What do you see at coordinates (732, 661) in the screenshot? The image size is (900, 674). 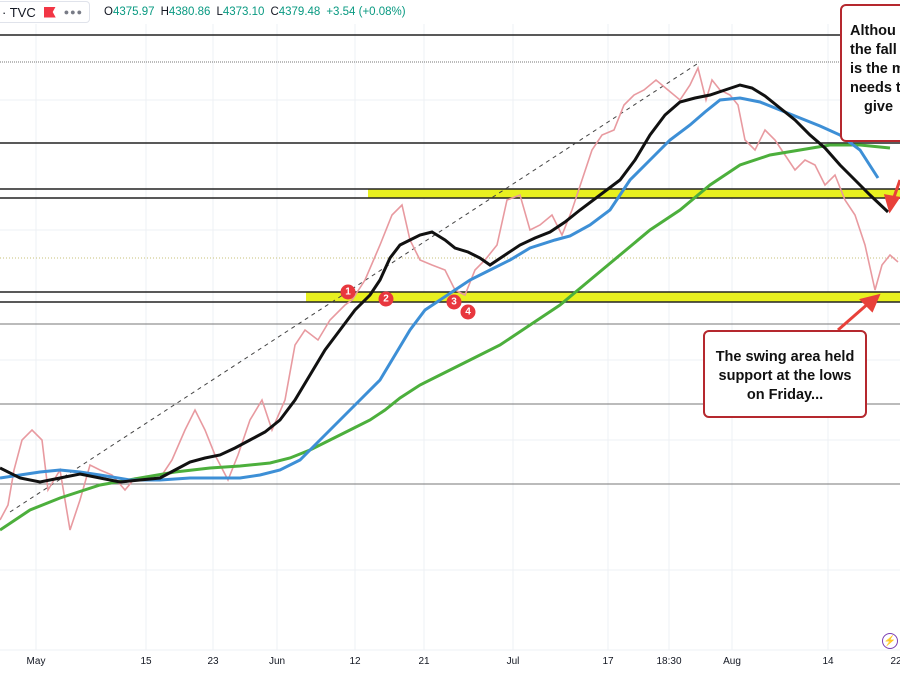 I see `x-tick: Aug` at bounding box center [732, 661].